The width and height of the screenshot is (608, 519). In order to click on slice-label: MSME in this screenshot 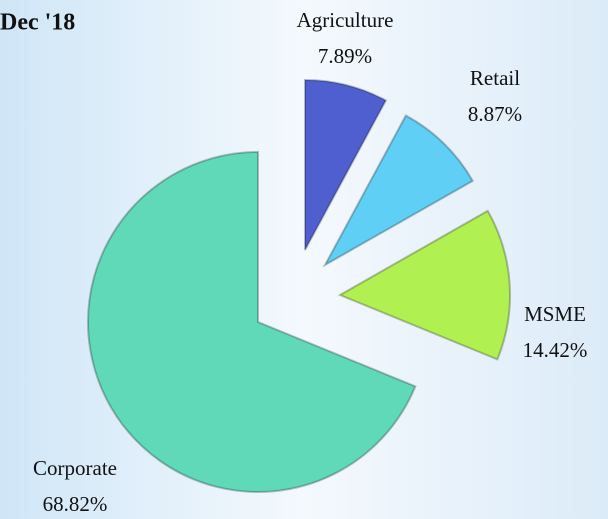, I will do `click(555, 314)`.